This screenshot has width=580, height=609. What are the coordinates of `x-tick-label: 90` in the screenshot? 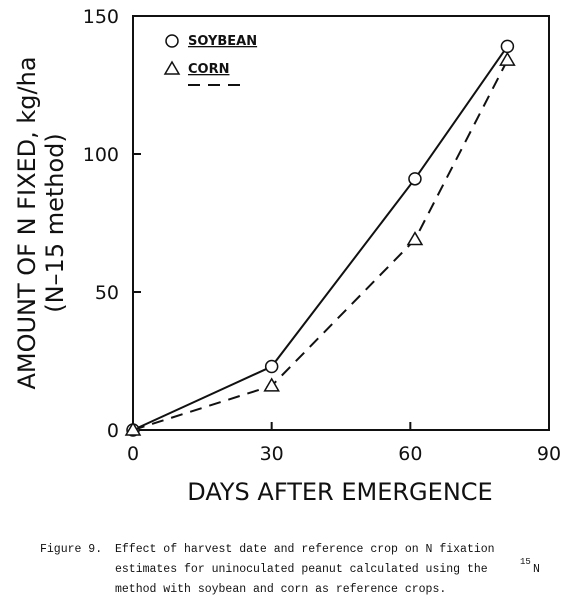 It's located at (549, 454).